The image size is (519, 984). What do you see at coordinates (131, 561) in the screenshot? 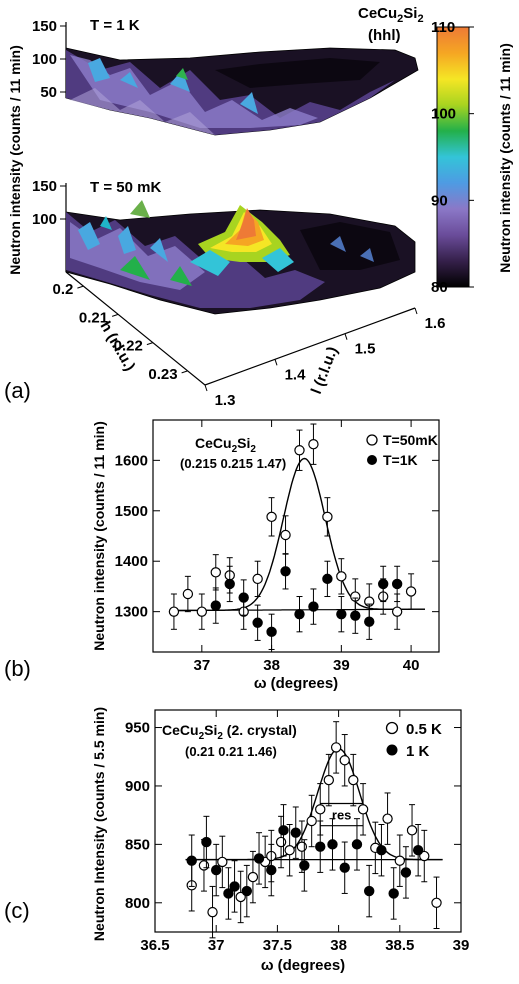
I see `y-tick-label: 1400` at bounding box center [131, 561].